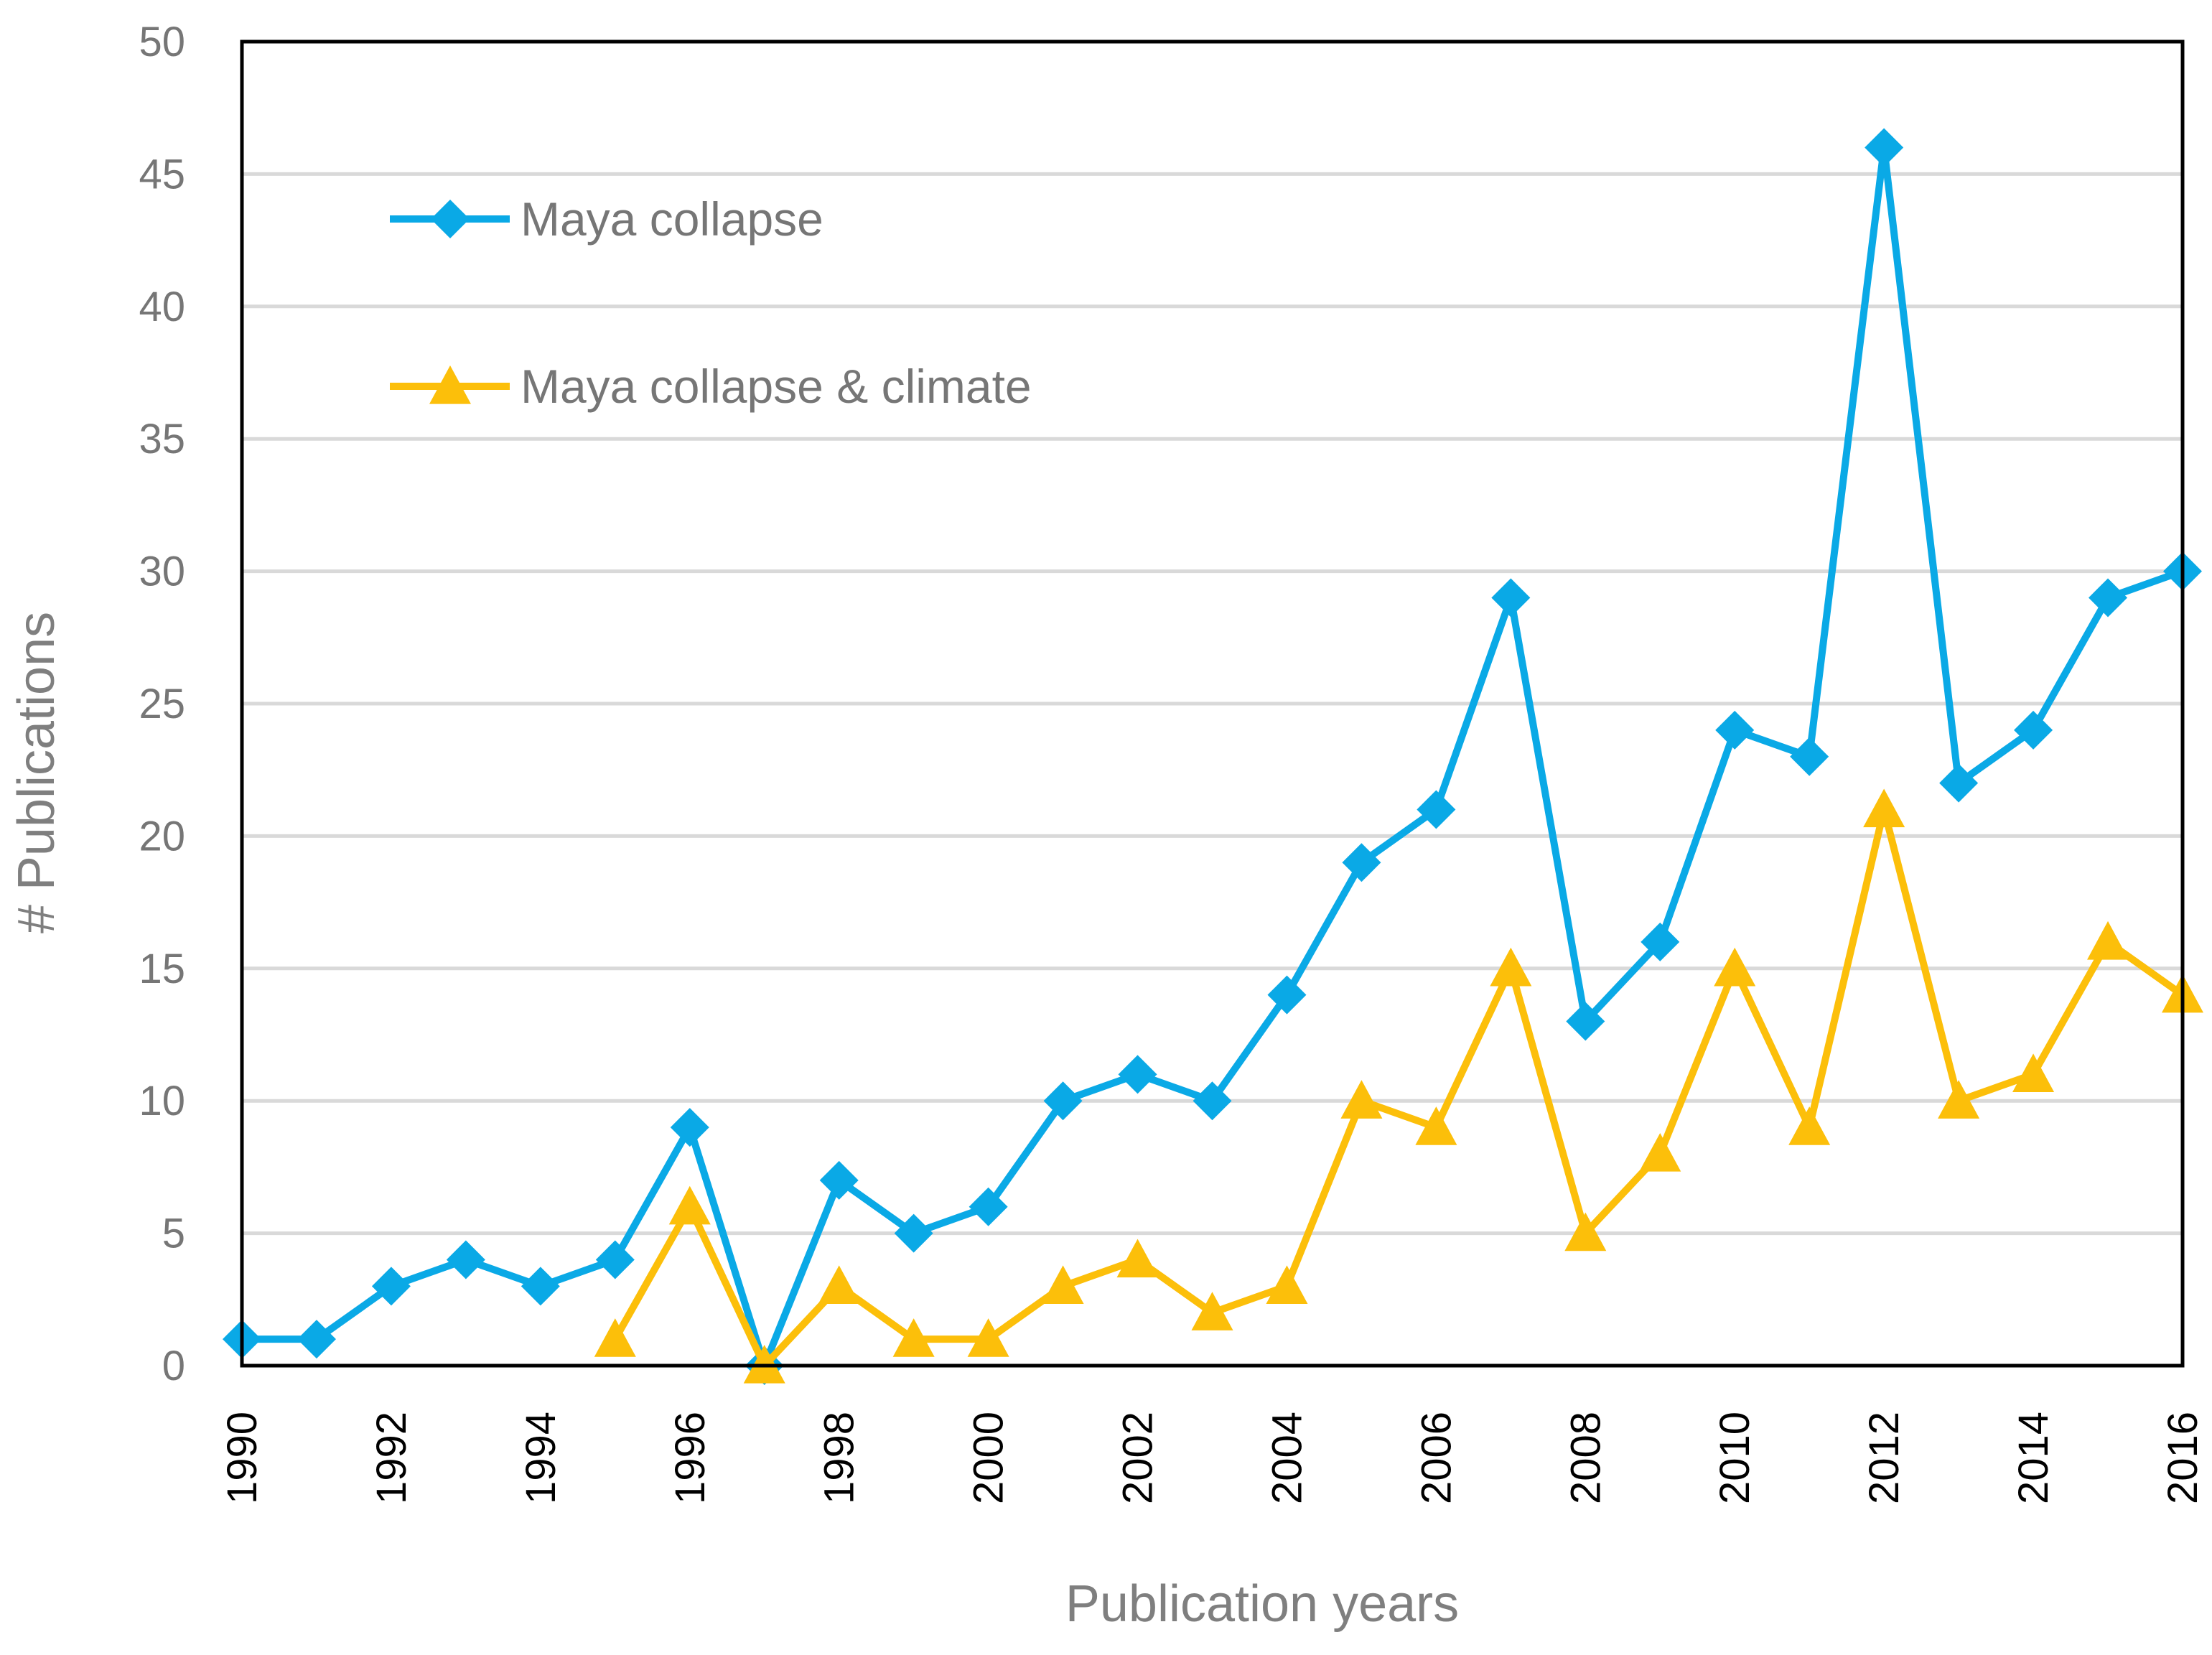 Image resolution: width=2212 pixels, height=1655 pixels. Describe the element at coordinates (162, 439) in the screenshot. I see `y-tick-label: 35` at that location.